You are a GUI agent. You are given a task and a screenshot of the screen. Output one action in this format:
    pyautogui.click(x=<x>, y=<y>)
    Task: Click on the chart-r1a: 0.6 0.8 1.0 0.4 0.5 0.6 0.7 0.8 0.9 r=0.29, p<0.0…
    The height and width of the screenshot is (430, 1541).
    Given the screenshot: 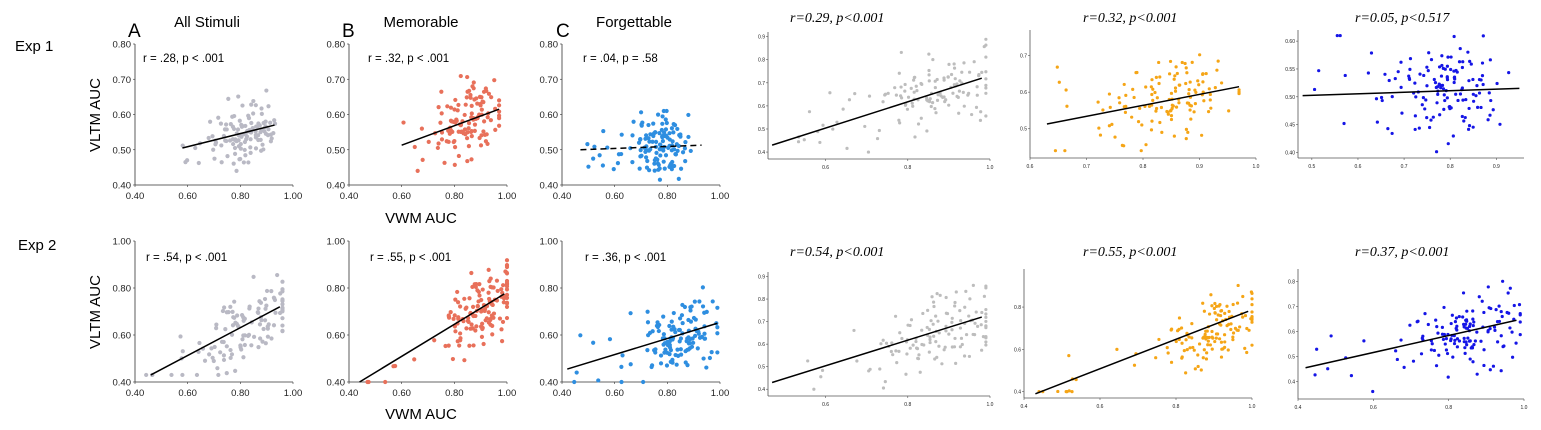 What is the action you would take?
    pyautogui.click(x=876, y=91)
    